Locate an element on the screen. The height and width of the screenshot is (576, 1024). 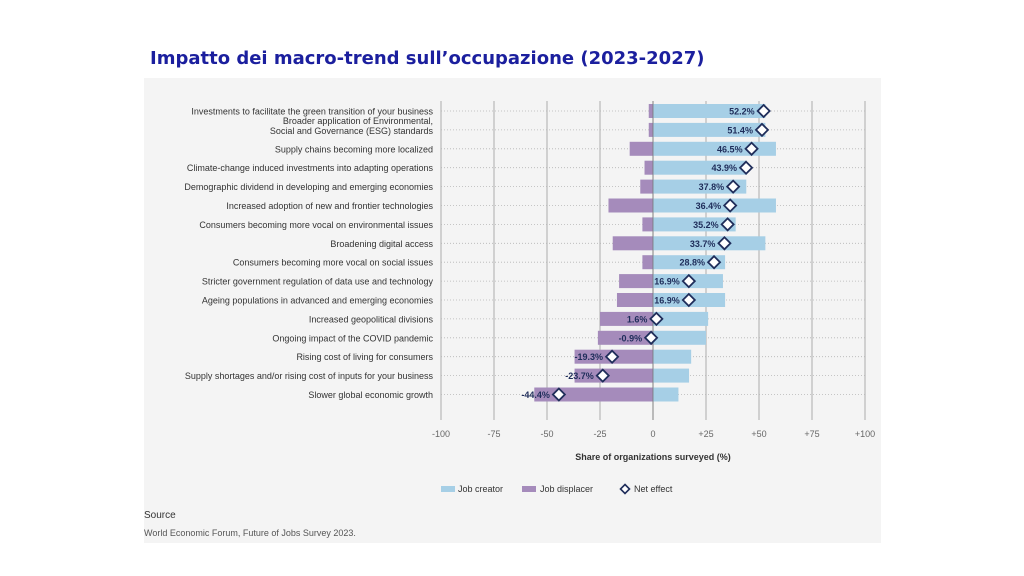
category-label: Increased geopolitical divisions is located at coordinates (371, 319).